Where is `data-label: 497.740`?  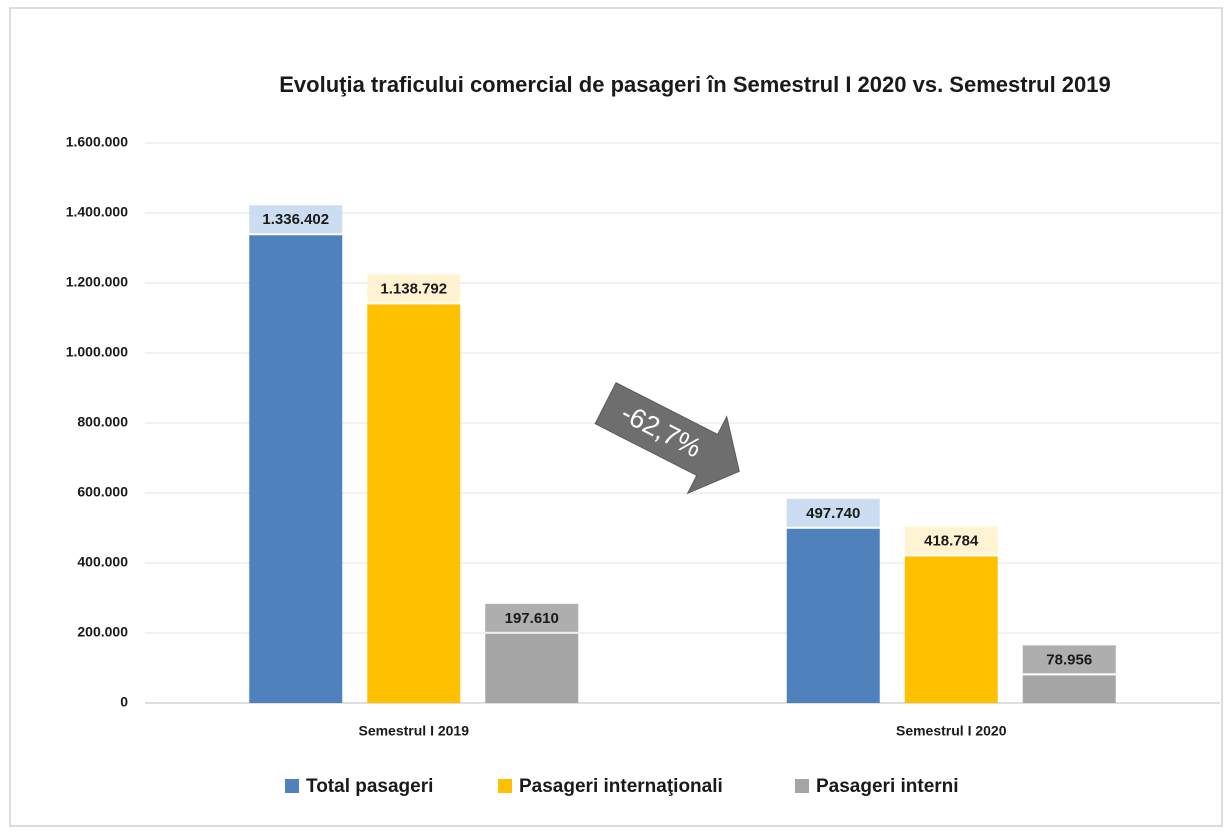 data-label: 497.740 is located at coordinates (833, 513).